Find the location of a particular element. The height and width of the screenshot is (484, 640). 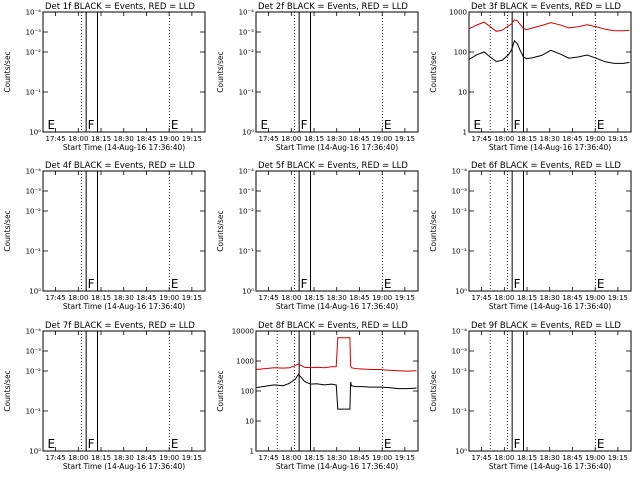

y-tick-label: 100 is located at coordinates (460, 53).